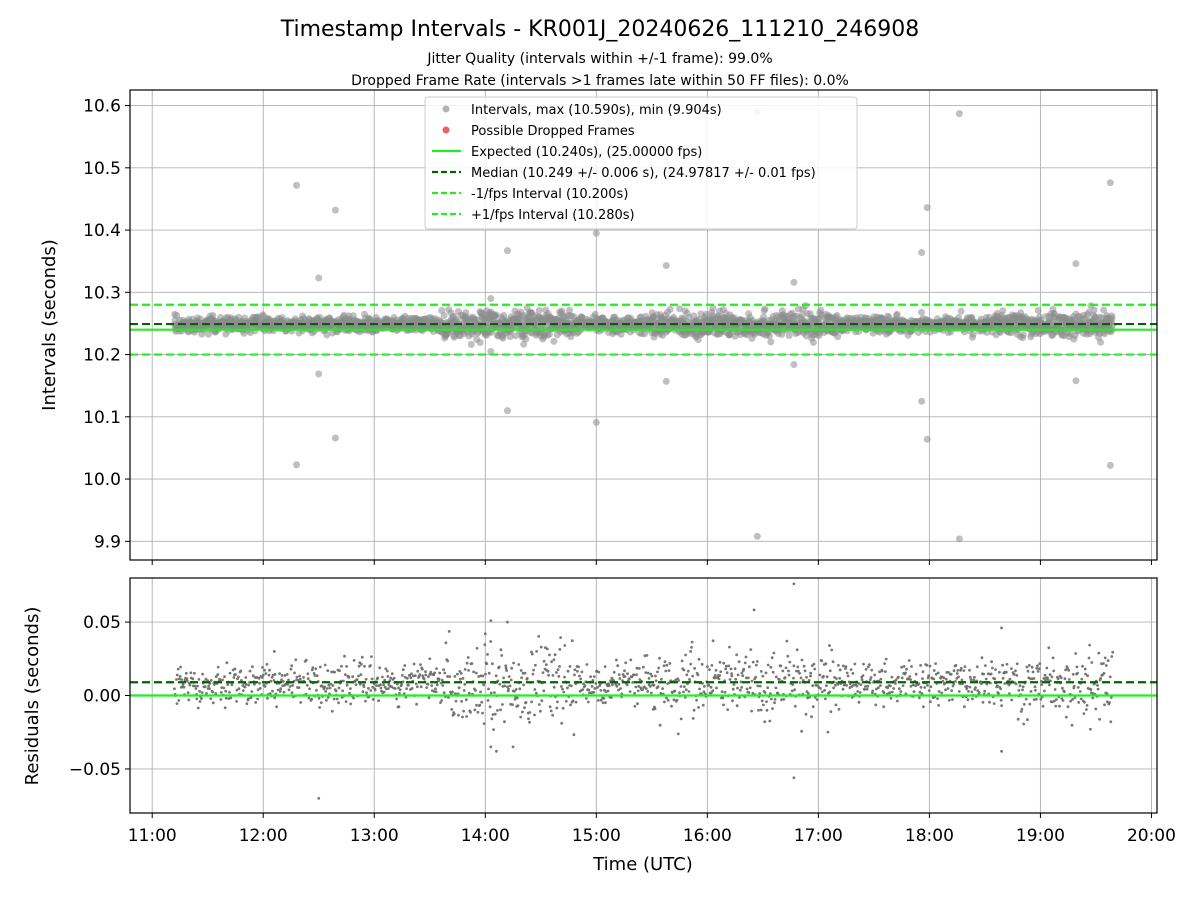  I want to click on y-tick-label: 0.05, so click(102, 623).